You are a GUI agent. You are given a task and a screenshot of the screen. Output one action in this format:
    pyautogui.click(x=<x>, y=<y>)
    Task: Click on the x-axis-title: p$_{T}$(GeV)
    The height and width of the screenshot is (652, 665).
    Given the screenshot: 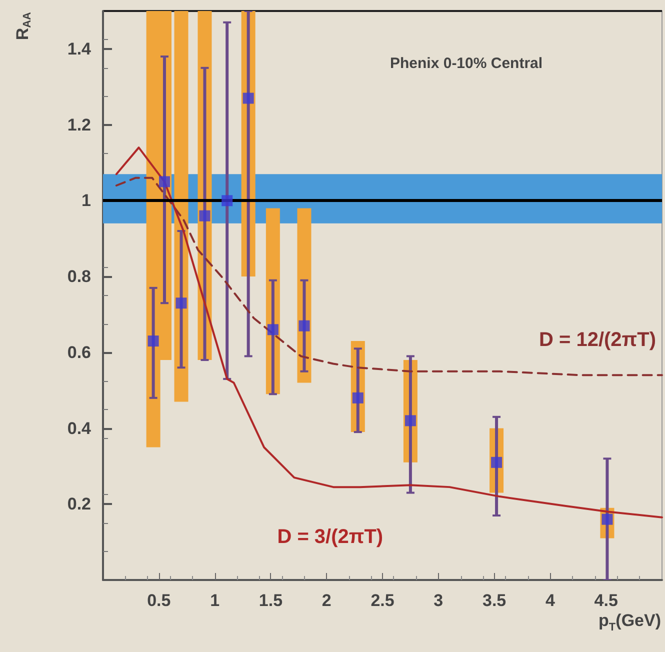 What is the action you would take?
    pyautogui.click(x=629, y=622)
    